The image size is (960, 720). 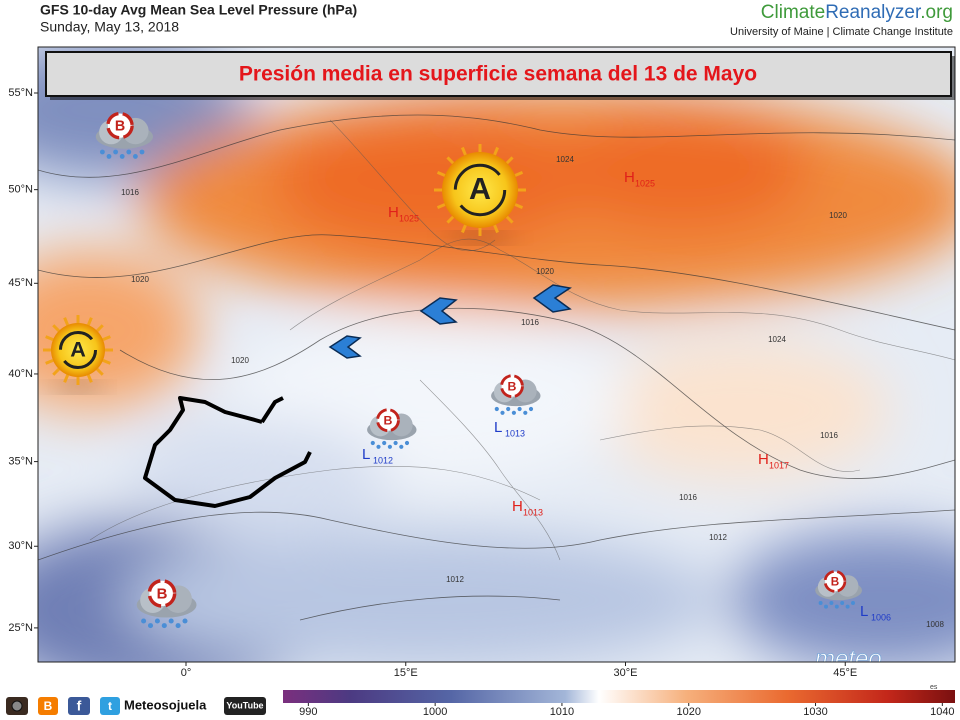 I want to click on sun, so click(x=480, y=190).